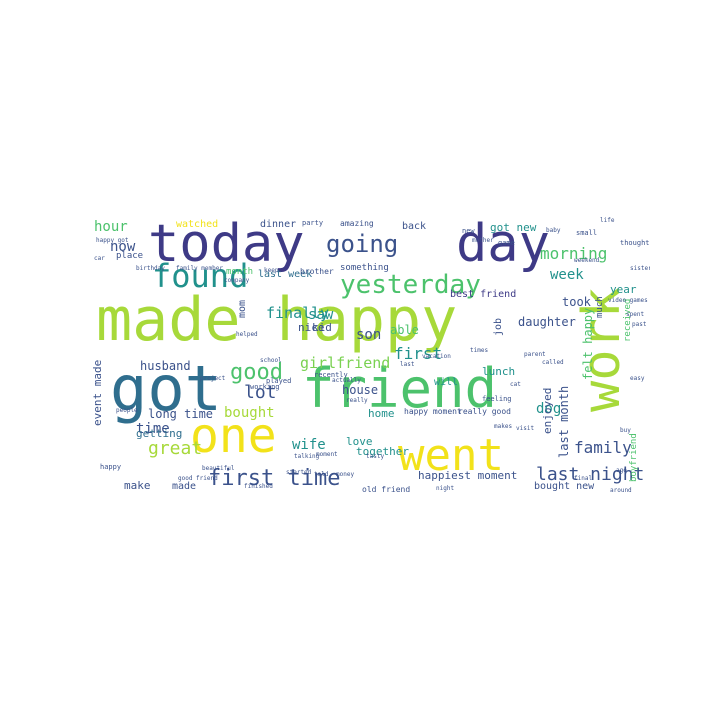  I want to click on word-helped: helped, so click(247, 334).